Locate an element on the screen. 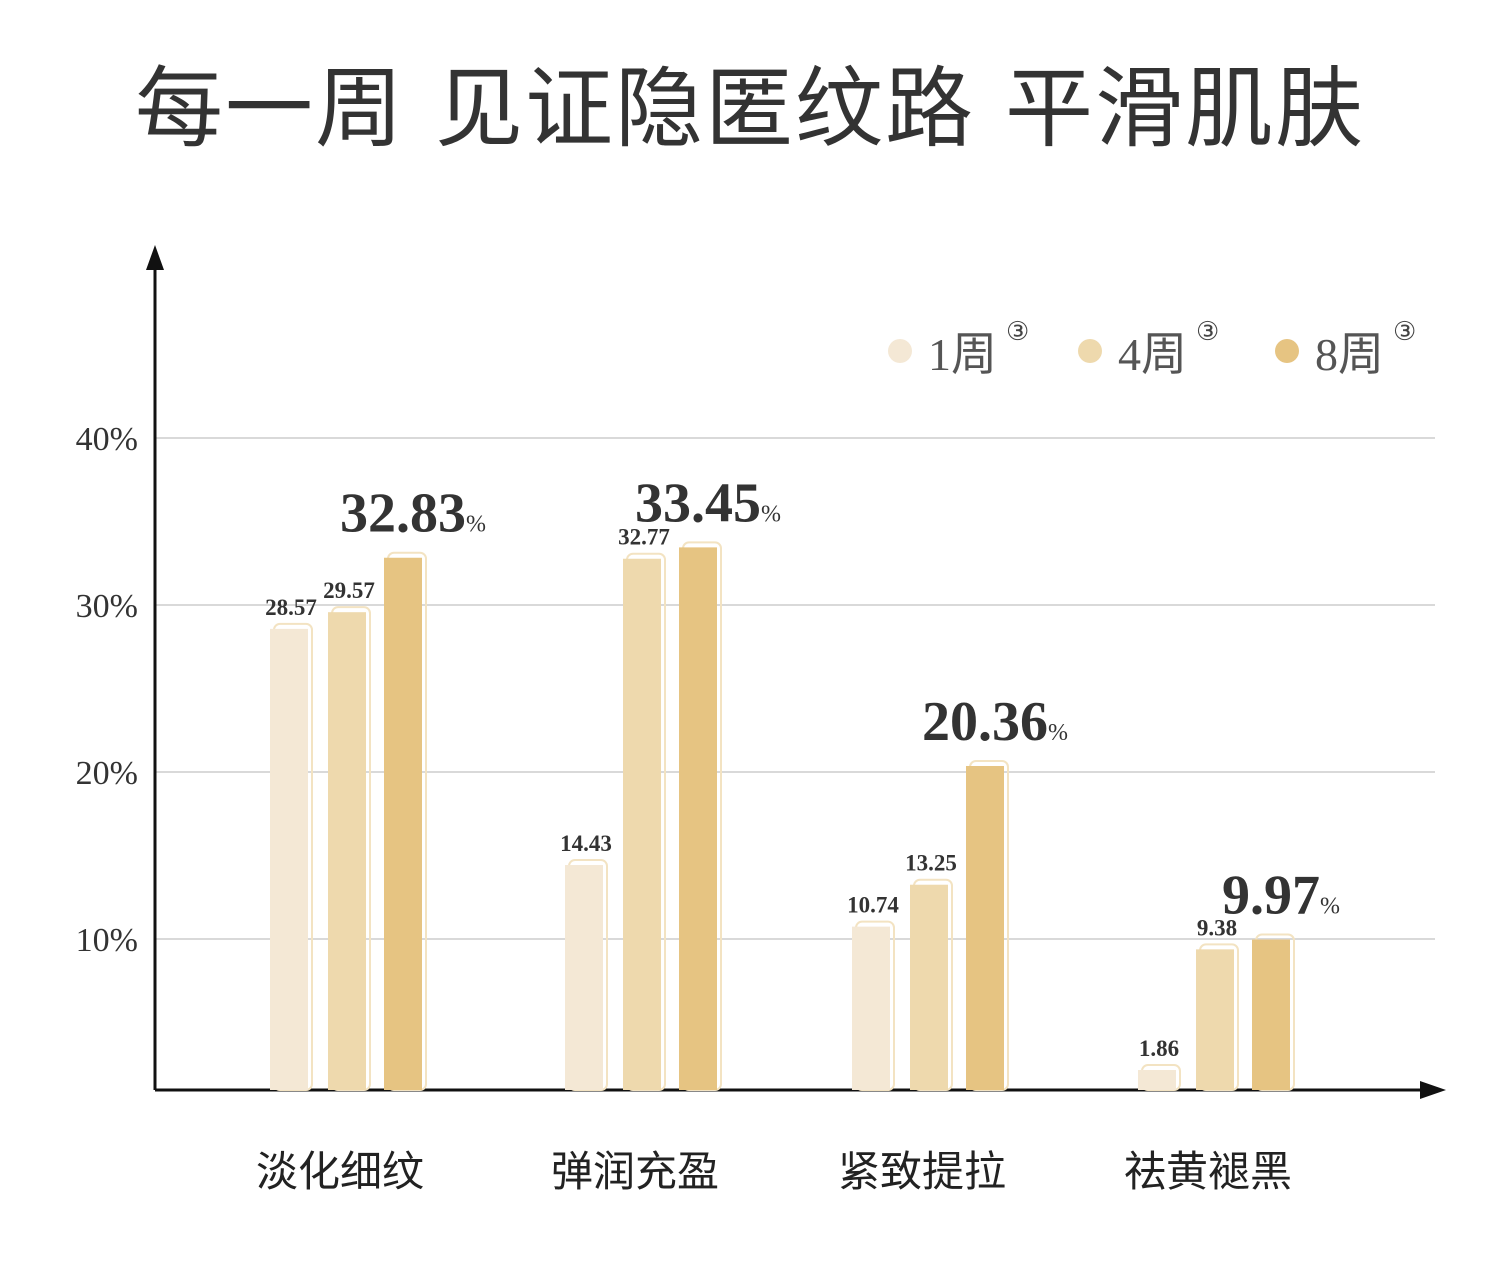 This screenshot has width=1500, height=1265. data-label: 28.57 is located at coordinates (291, 607).